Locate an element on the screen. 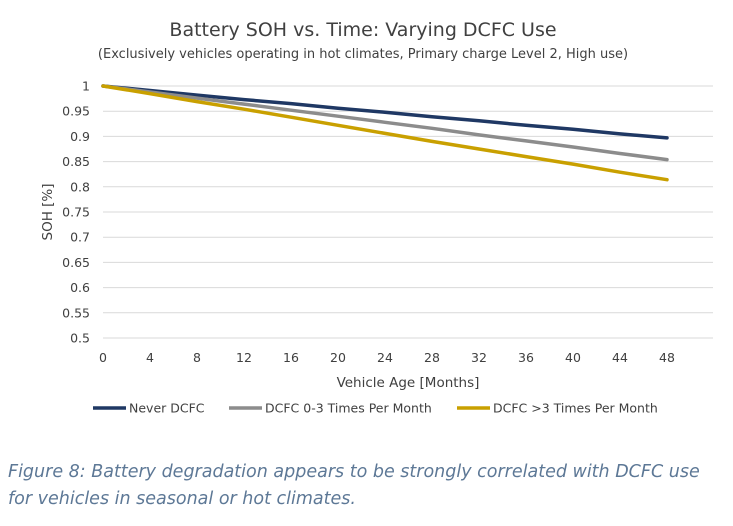  x-axis-ticks: 0 4 8 12 16 20 24 28 32 36 40 44 48 is located at coordinates (387, 357).